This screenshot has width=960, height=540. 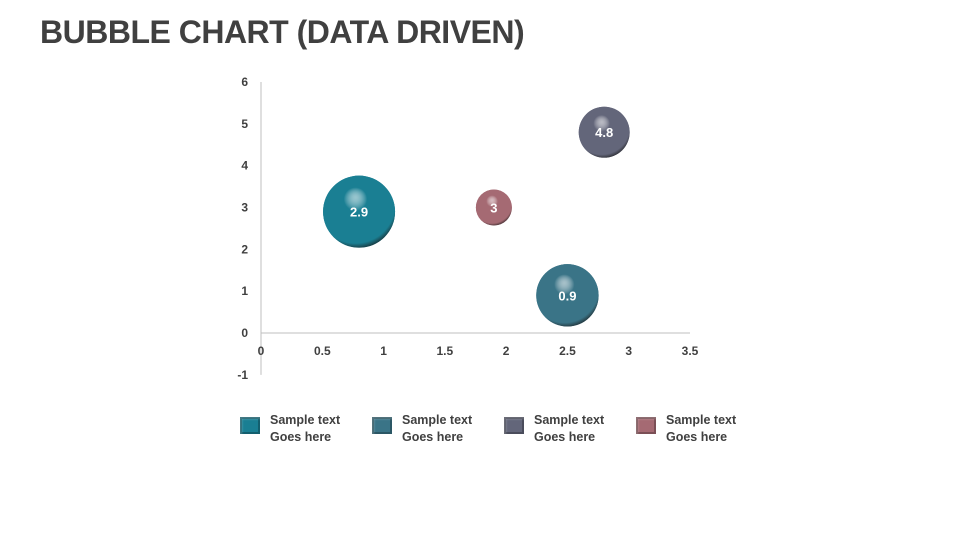 I want to click on x-tick-label: 2, so click(x=506, y=351).